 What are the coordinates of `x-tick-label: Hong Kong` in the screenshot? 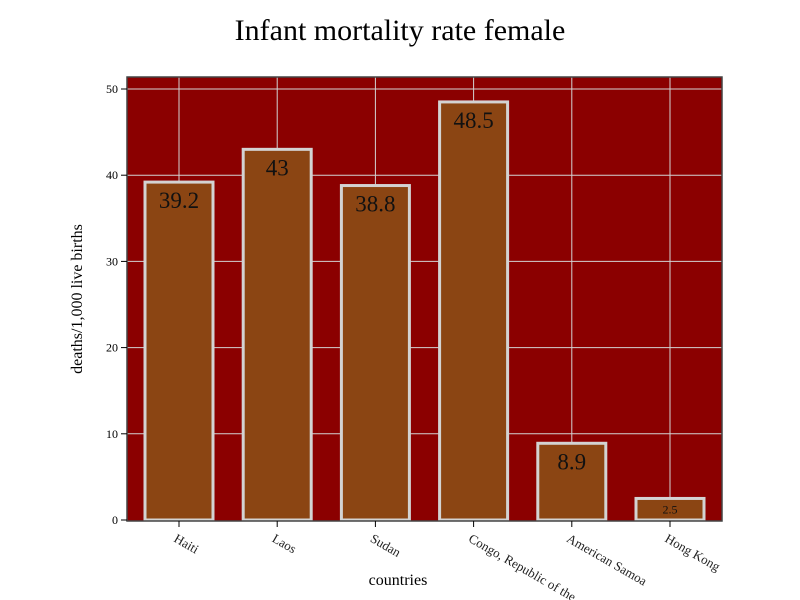 It's located at (693, 553).